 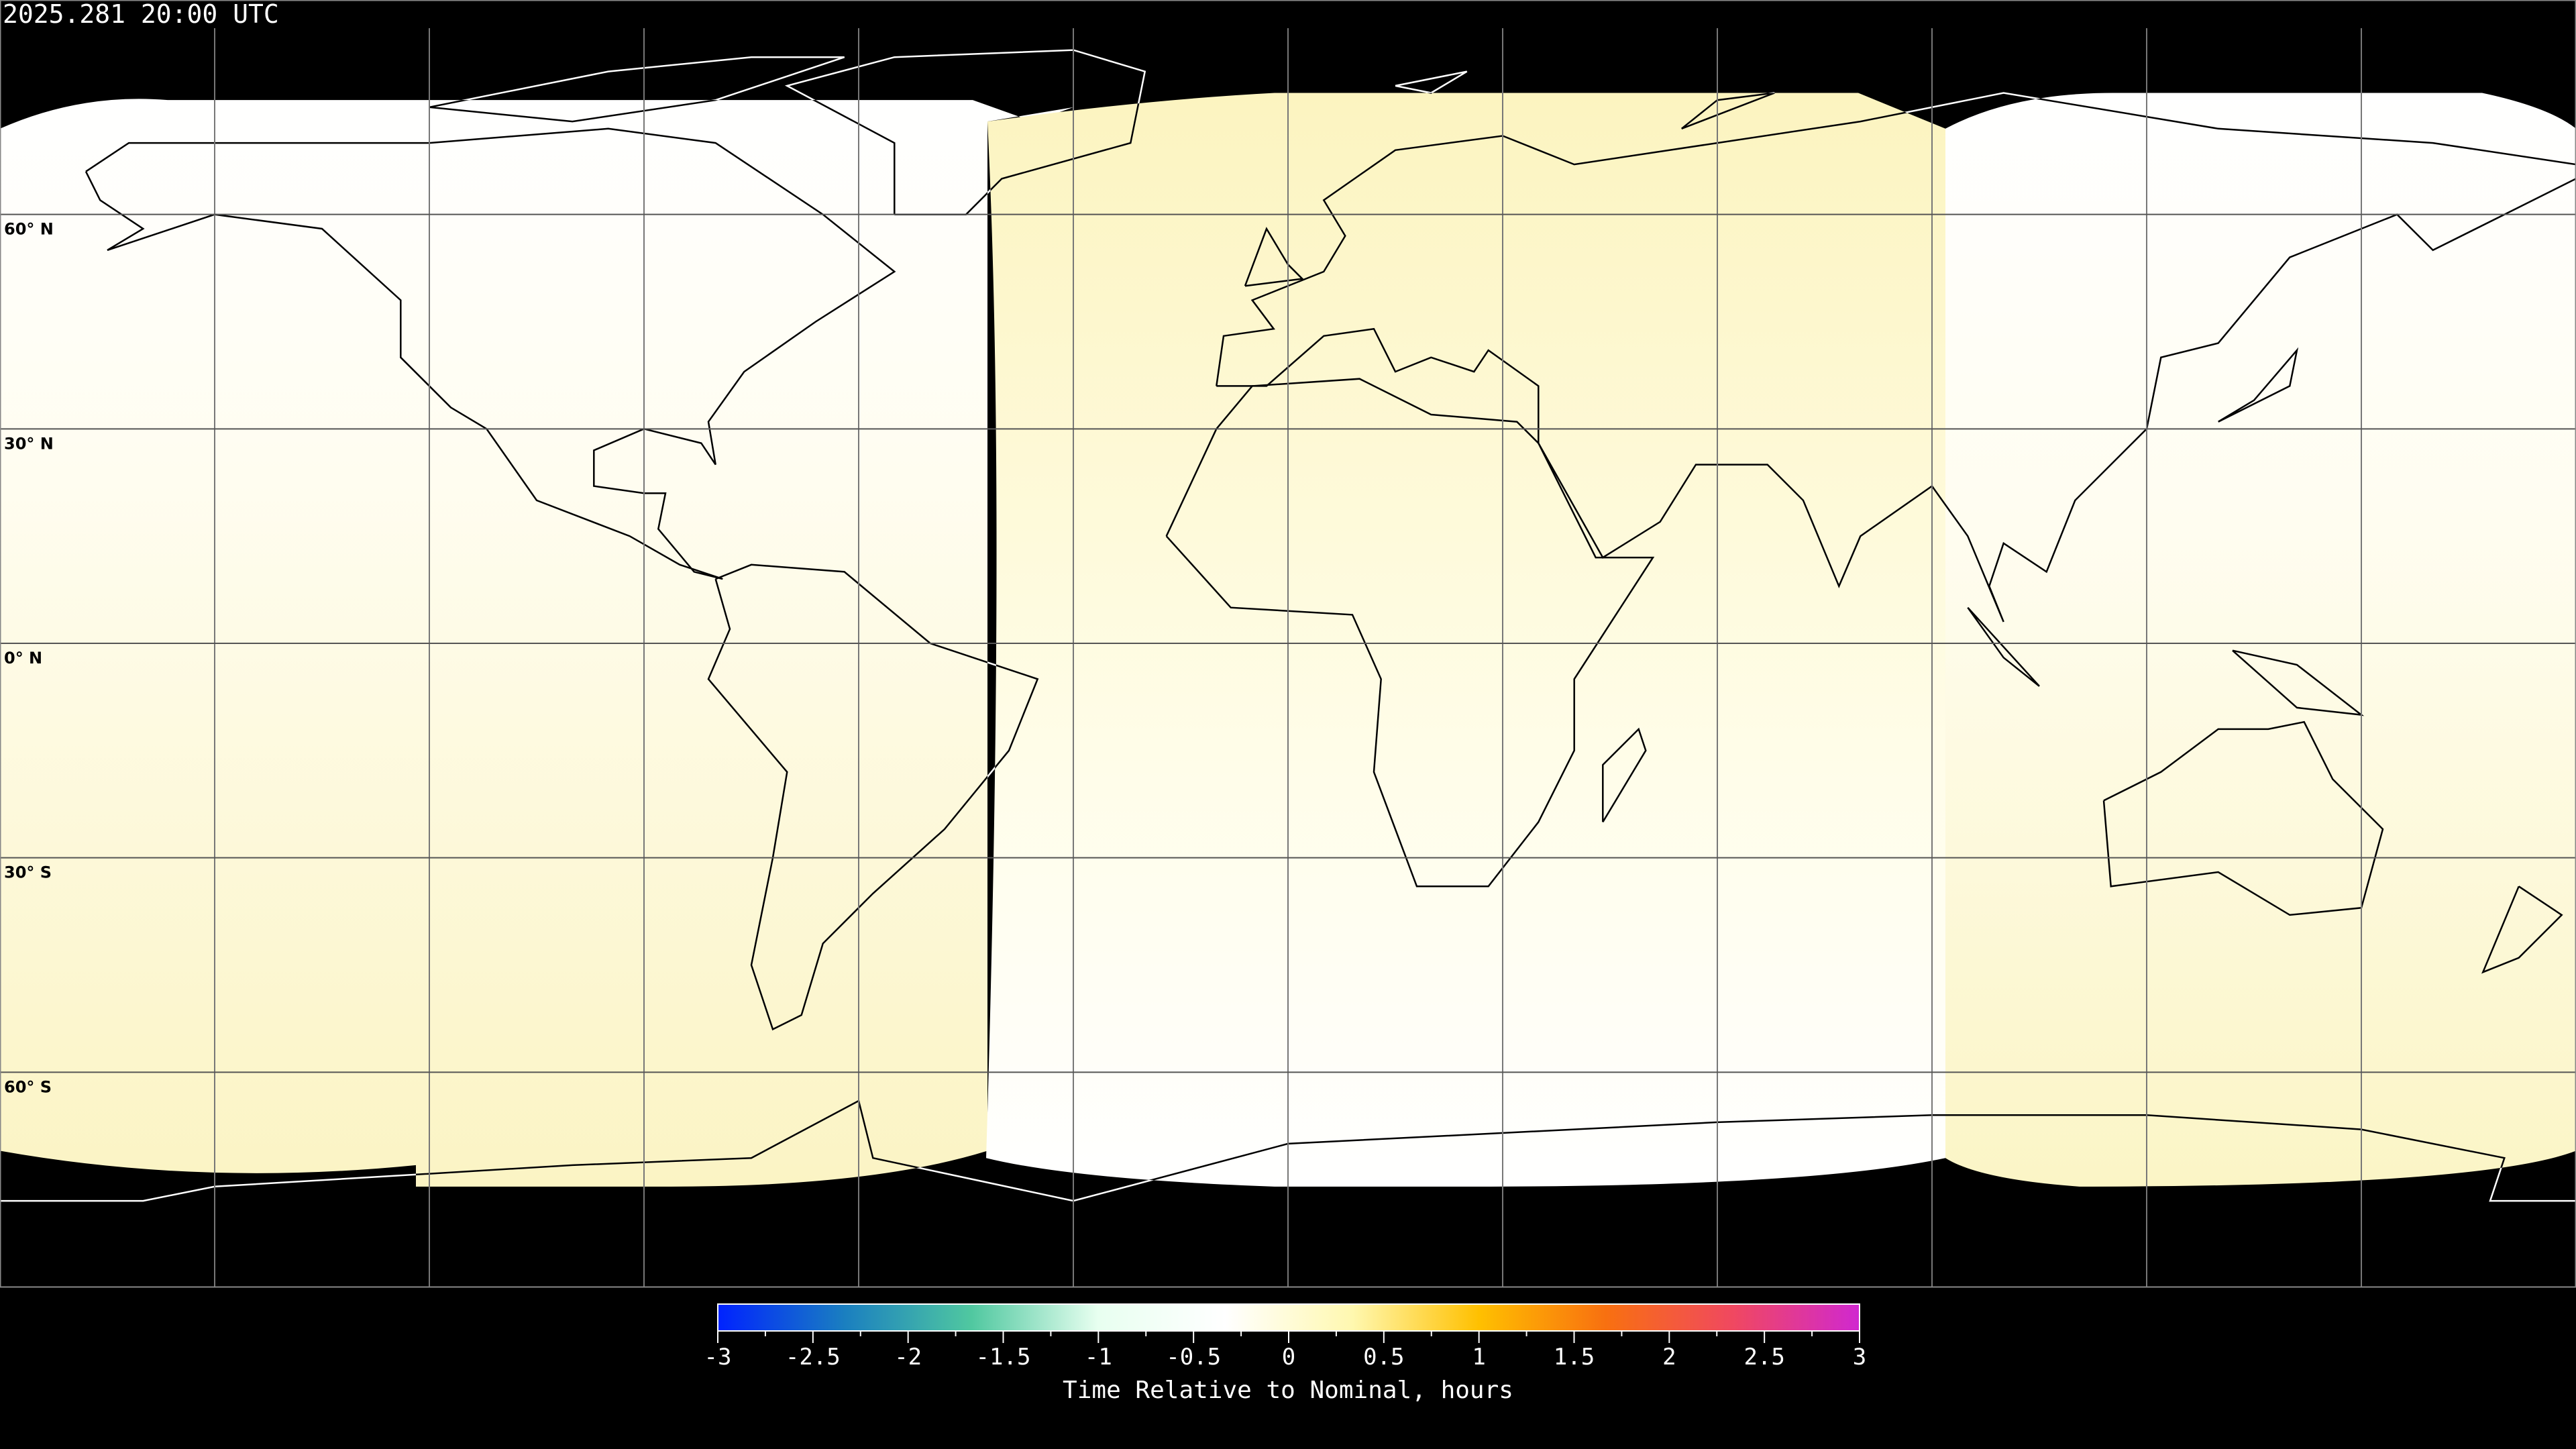 What do you see at coordinates (1003, 1357) in the screenshot?
I see `colorbar-tick-label: -1.5` at bounding box center [1003, 1357].